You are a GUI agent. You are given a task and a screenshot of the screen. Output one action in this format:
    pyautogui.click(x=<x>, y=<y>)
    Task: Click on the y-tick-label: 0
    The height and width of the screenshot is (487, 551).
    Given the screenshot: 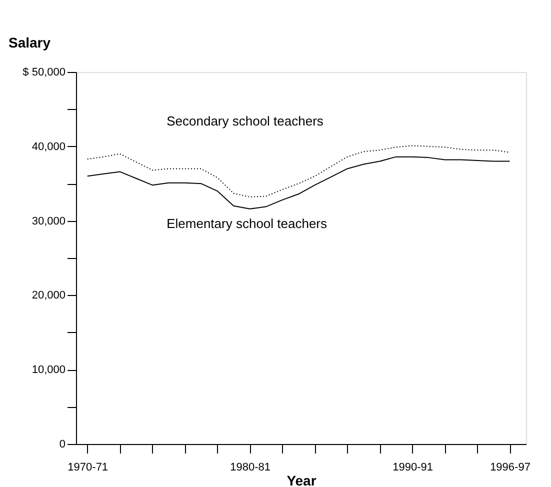 What is the action you would take?
    pyautogui.click(x=62, y=444)
    